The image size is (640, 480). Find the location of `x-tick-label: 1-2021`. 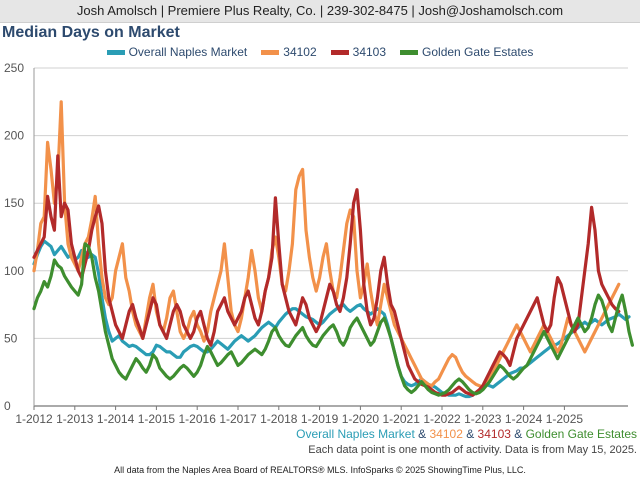

x-tick-label: 1-2021 is located at coordinates (402, 419).